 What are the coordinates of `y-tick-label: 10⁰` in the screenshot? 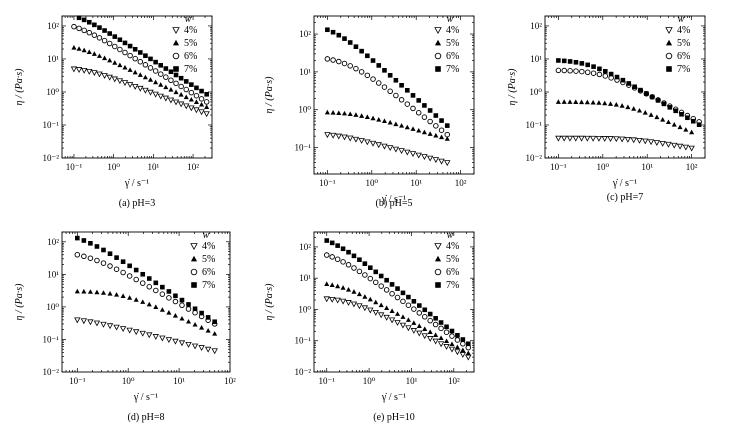 It's located at (535, 92).